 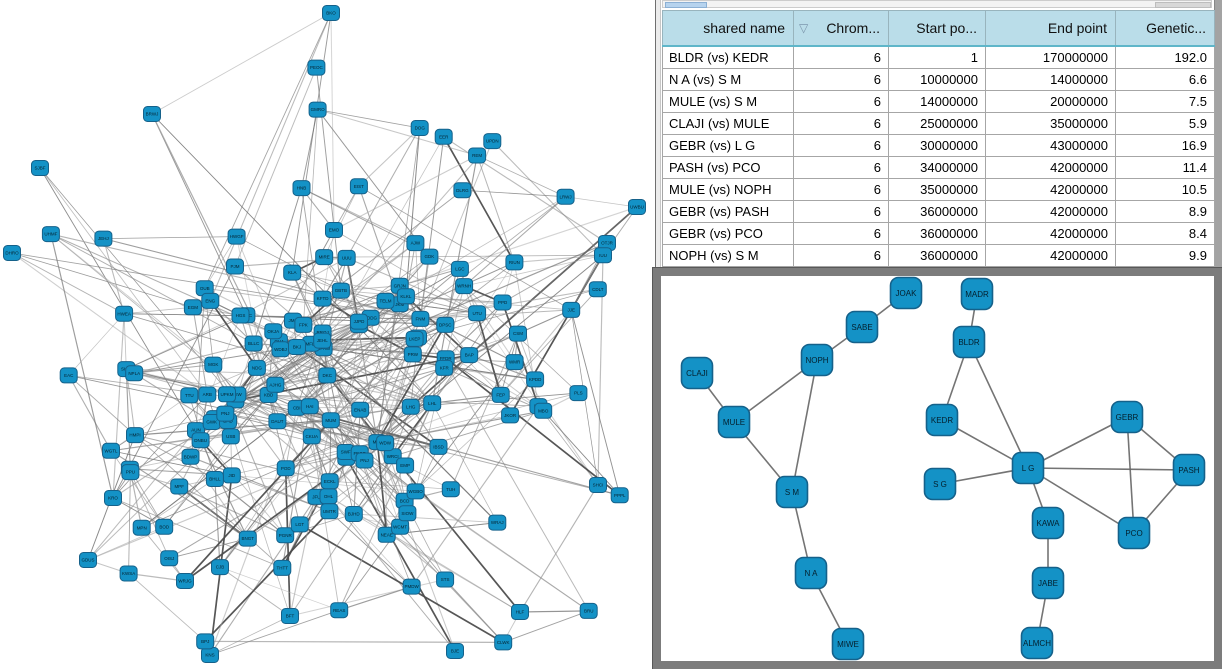 What do you see at coordinates (862, 327) in the screenshot?
I see `network-node: SABE` at bounding box center [862, 327].